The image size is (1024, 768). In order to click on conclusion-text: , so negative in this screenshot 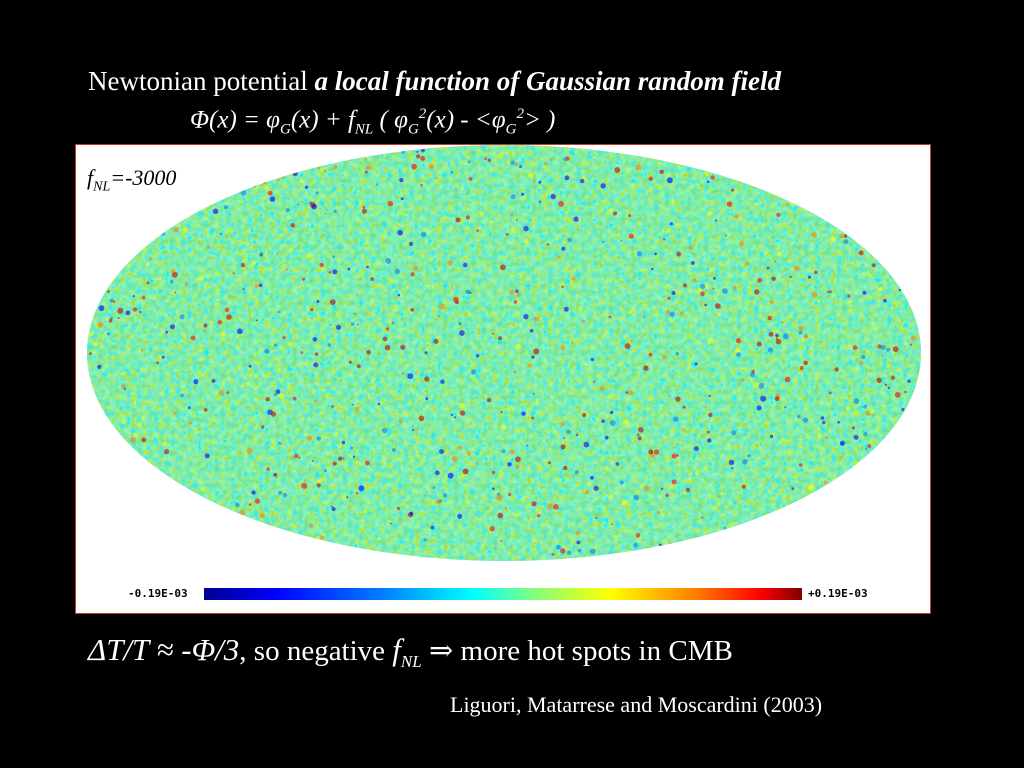, I will do `click(312, 651)`.